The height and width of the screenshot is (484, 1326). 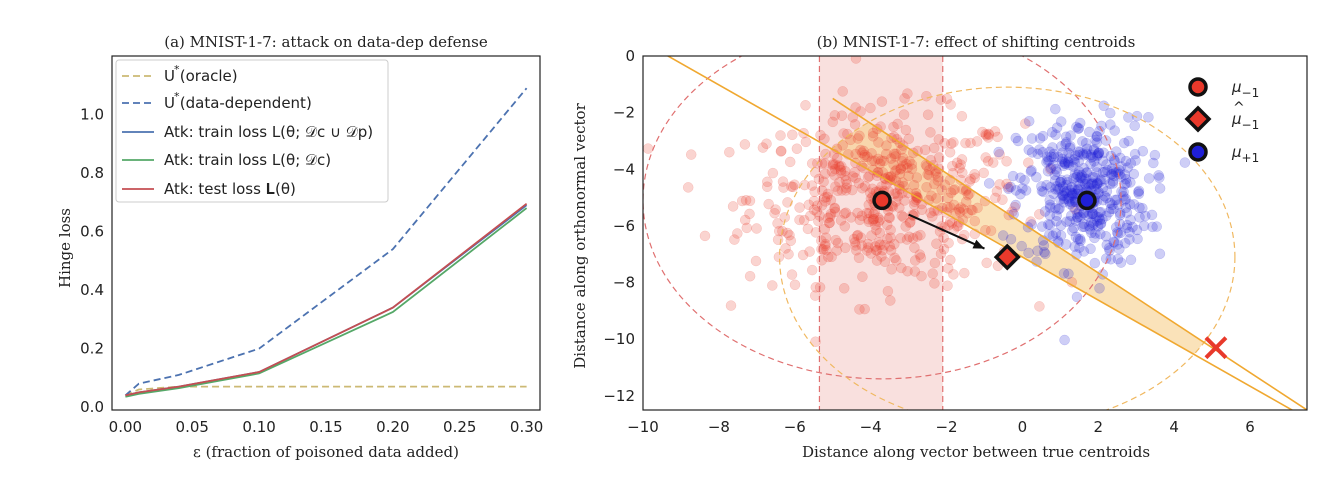 I want to click on panel-b-xtick-label: −4, so click(x=871, y=427).